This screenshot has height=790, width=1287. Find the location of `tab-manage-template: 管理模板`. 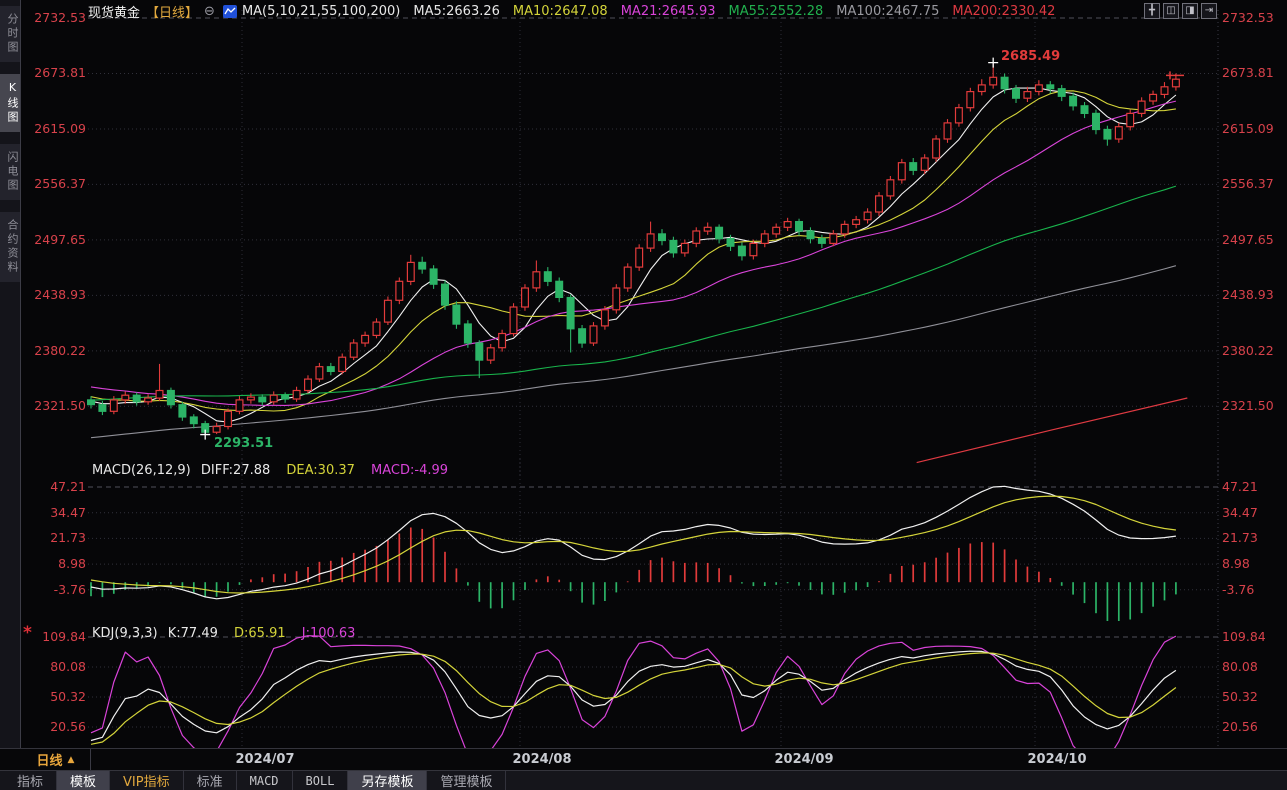

tab-manage-template: 管理模板 is located at coordinates (467, 780).